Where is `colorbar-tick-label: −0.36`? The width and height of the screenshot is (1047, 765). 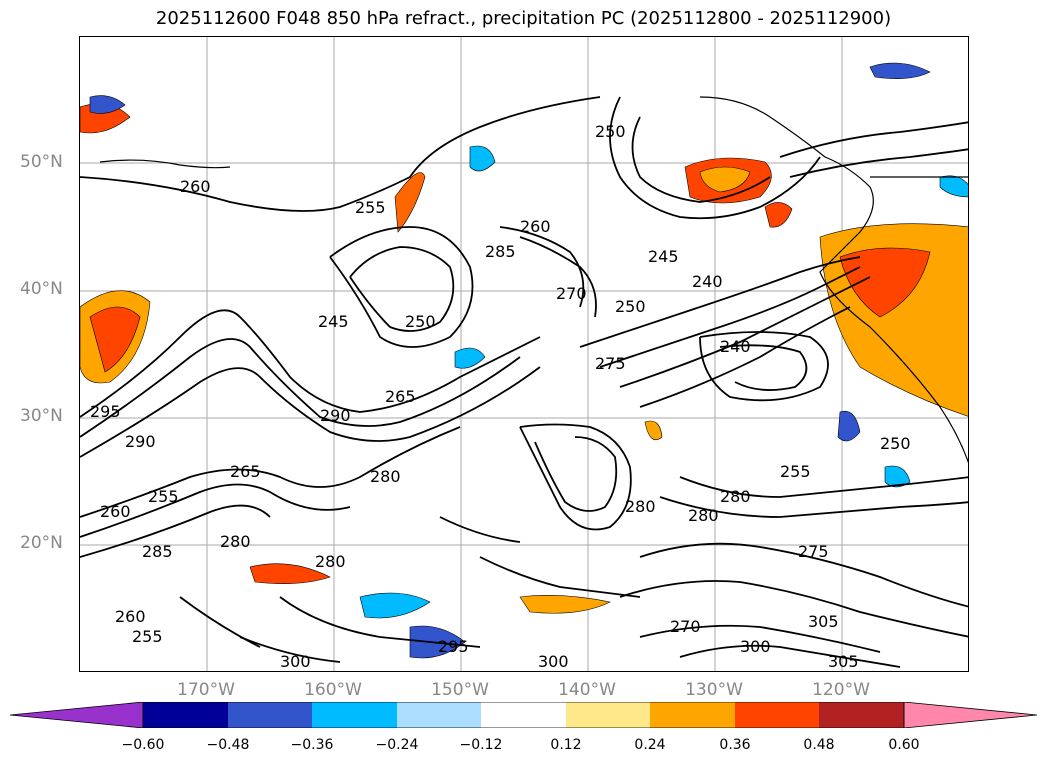
colorbar-tick-label: −0.36 is located at coordinates (312, 745).